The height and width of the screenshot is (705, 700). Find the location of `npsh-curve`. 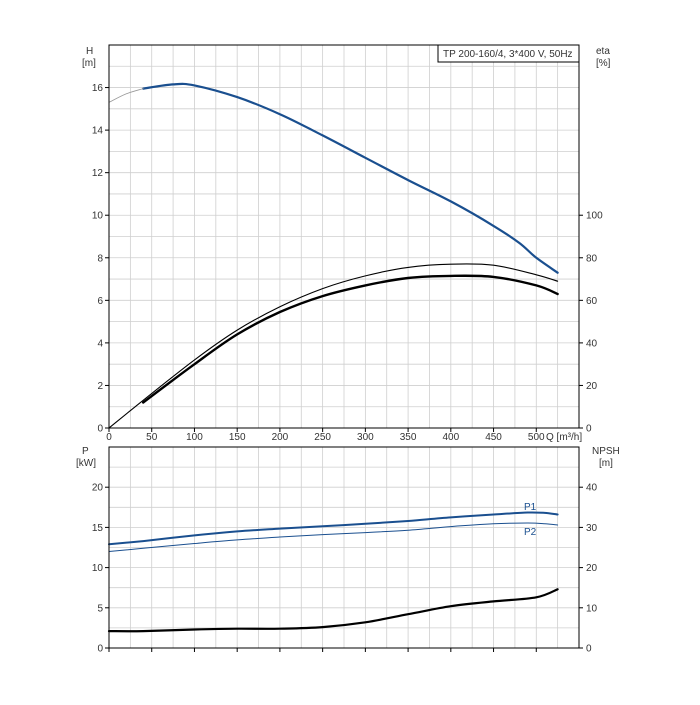

npsh-curve is located at coordinates (333, 610).